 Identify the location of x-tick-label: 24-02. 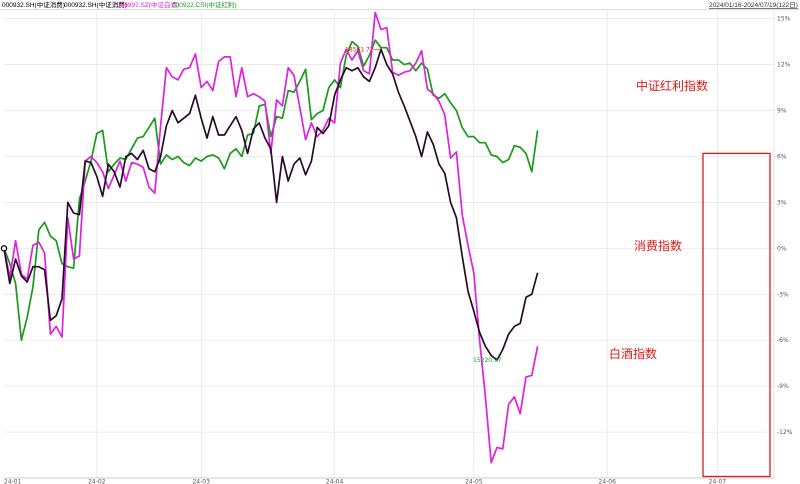
(97, 481).